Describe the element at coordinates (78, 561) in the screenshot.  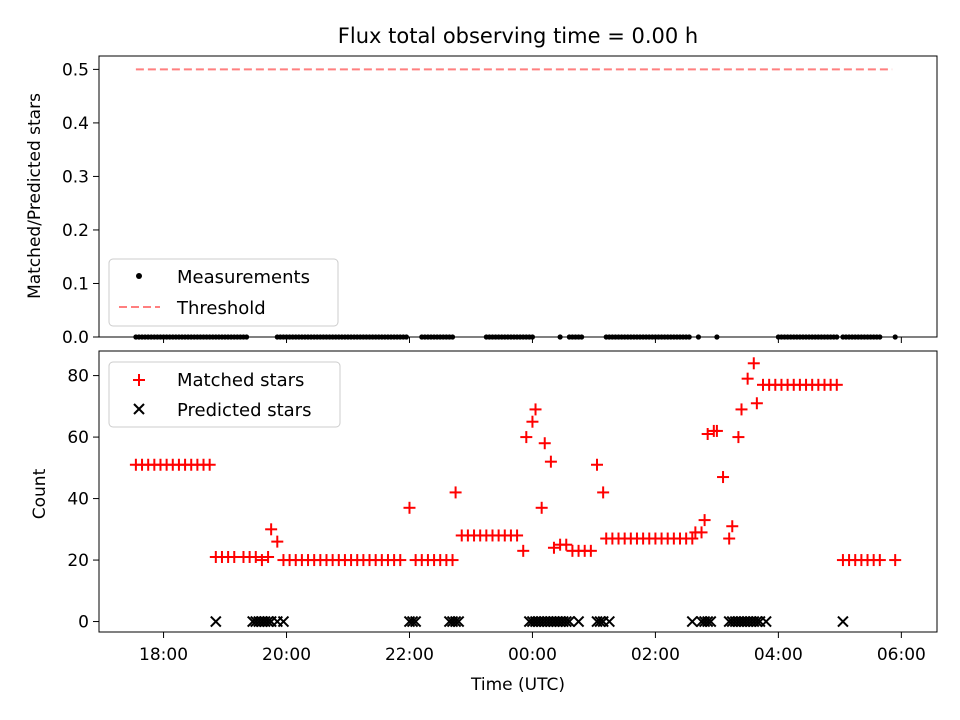
I see `count-y-tick-label: 20` at that location.